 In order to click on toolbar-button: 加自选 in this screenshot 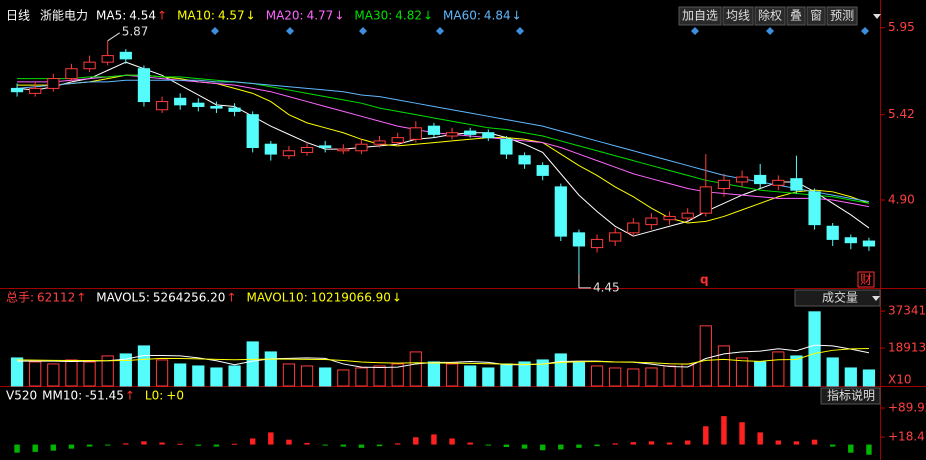, I will do `click(700, 16)`.